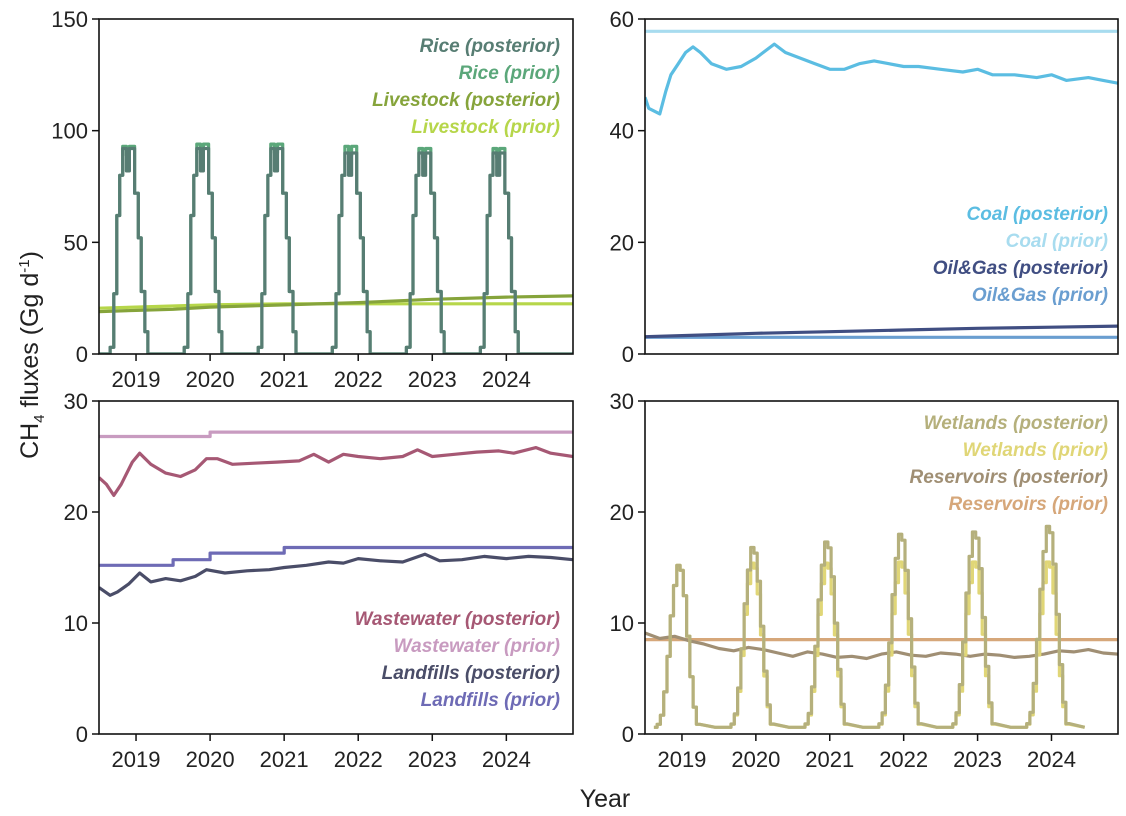 The height and width of the screenshot is (816, 1126). I want to click on legend-entry: Landfills (posterior), so click(471, 673).